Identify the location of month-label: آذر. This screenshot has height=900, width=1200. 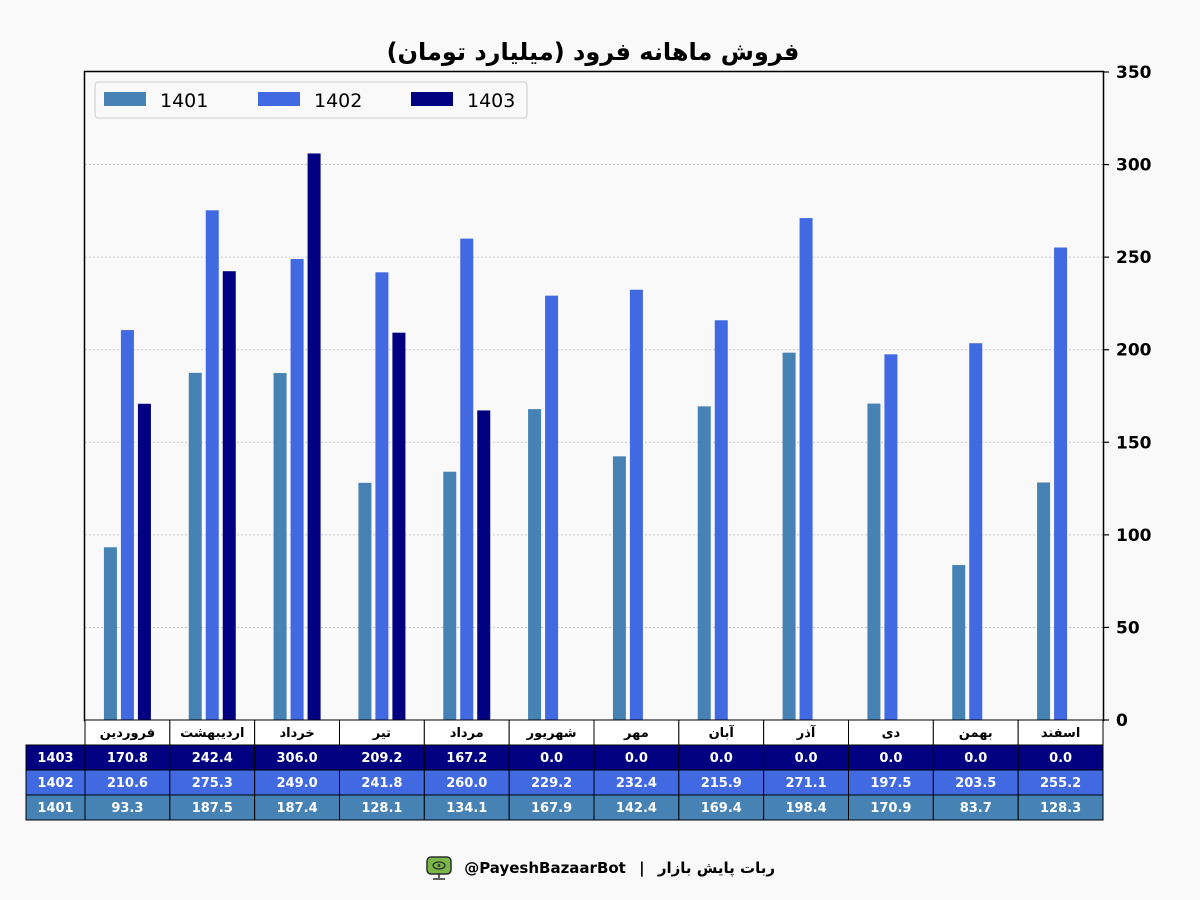
(806, 732).